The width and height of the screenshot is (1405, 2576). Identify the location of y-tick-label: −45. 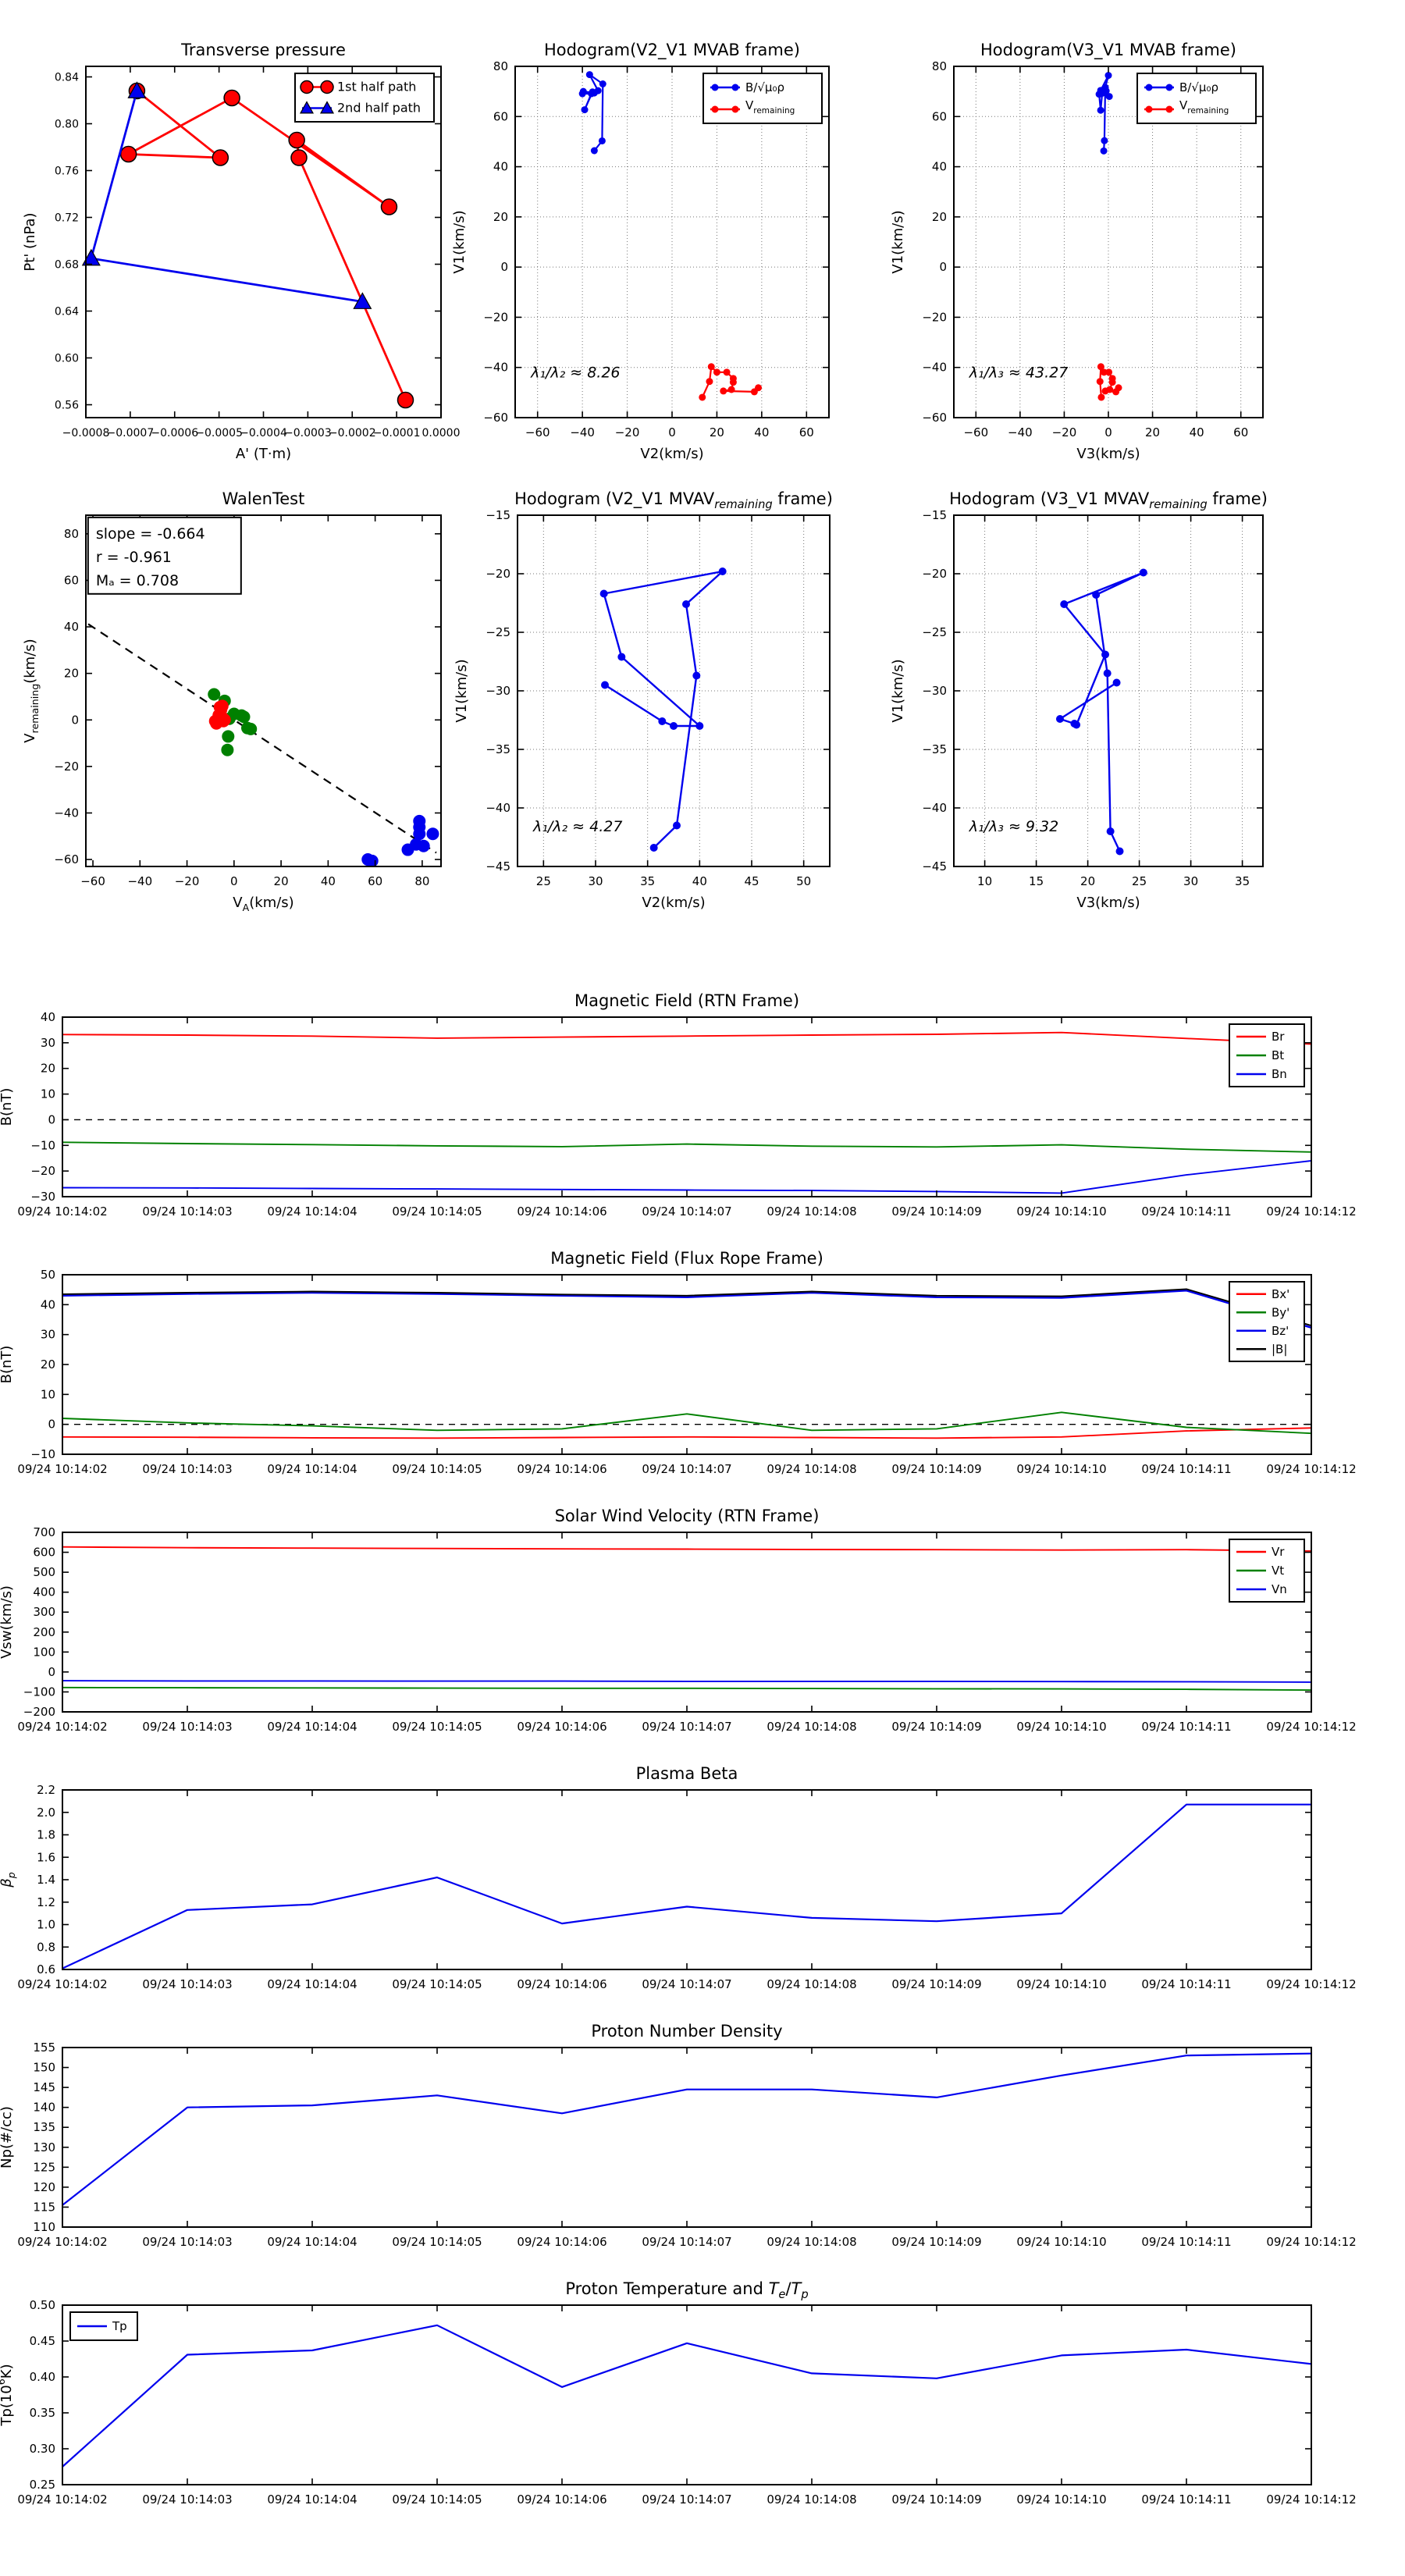
(498, 866).